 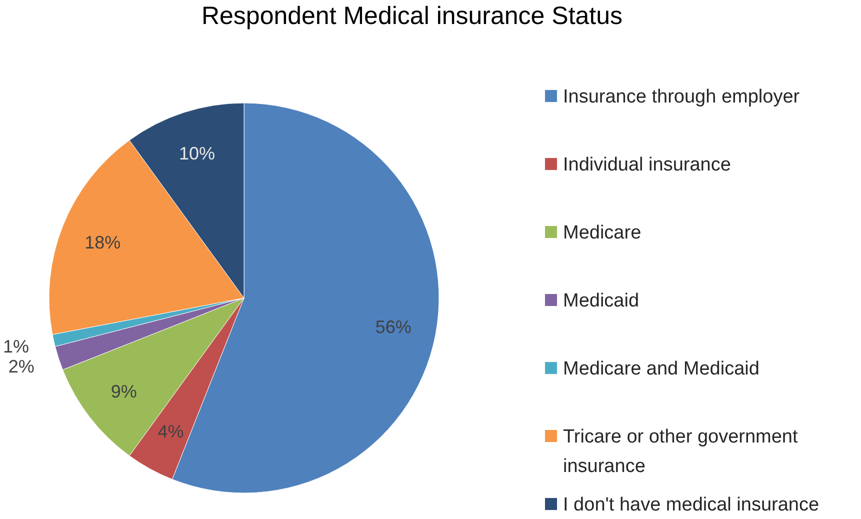 I want to click on data-label: 18%, so click(x=102, y=242).